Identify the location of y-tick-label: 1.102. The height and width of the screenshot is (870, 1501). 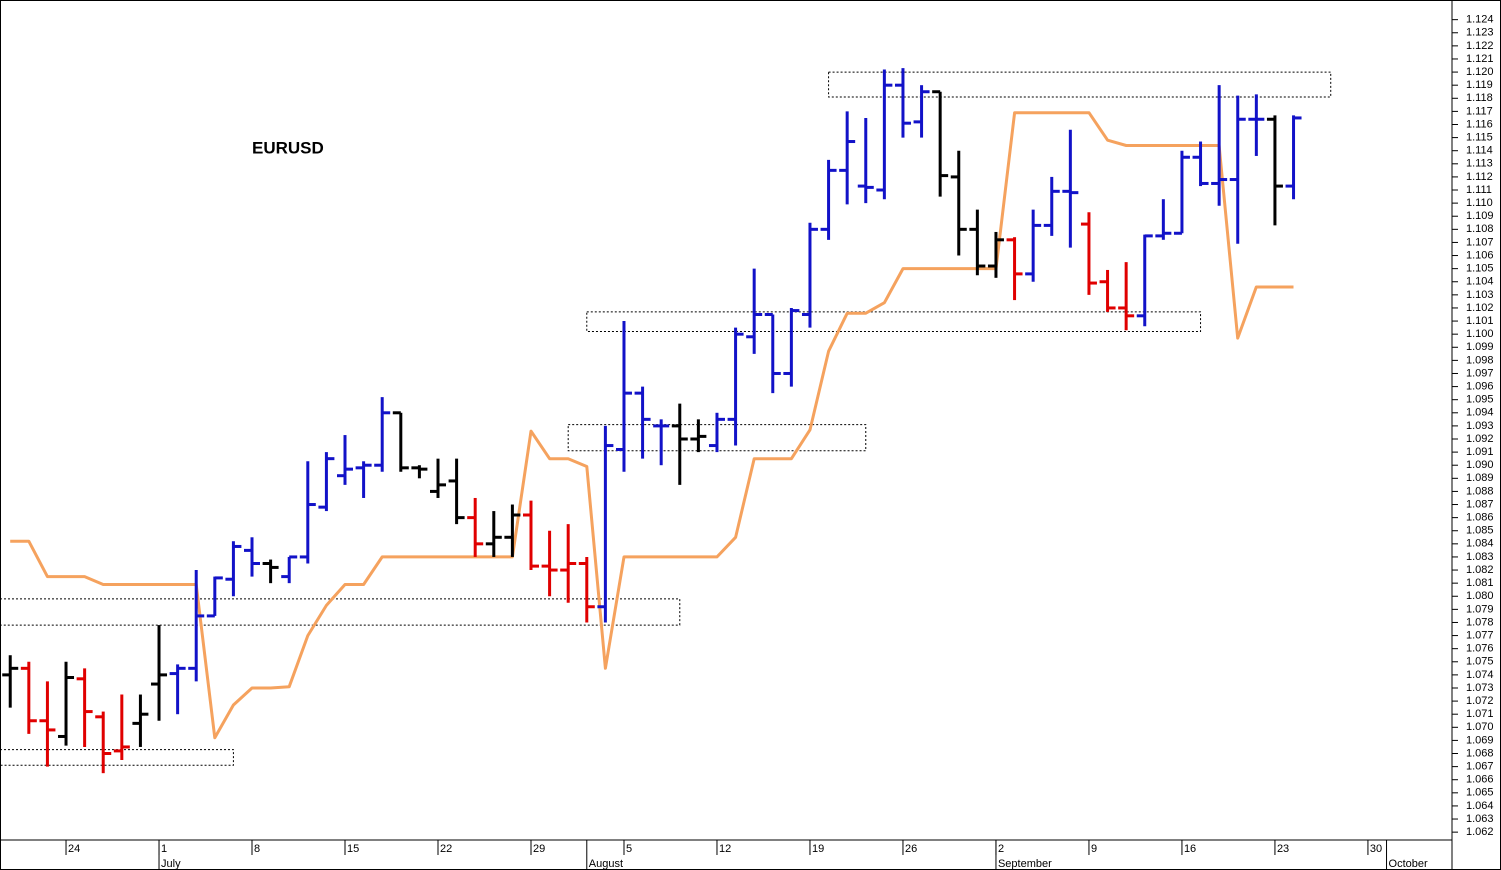
(1480, 308).